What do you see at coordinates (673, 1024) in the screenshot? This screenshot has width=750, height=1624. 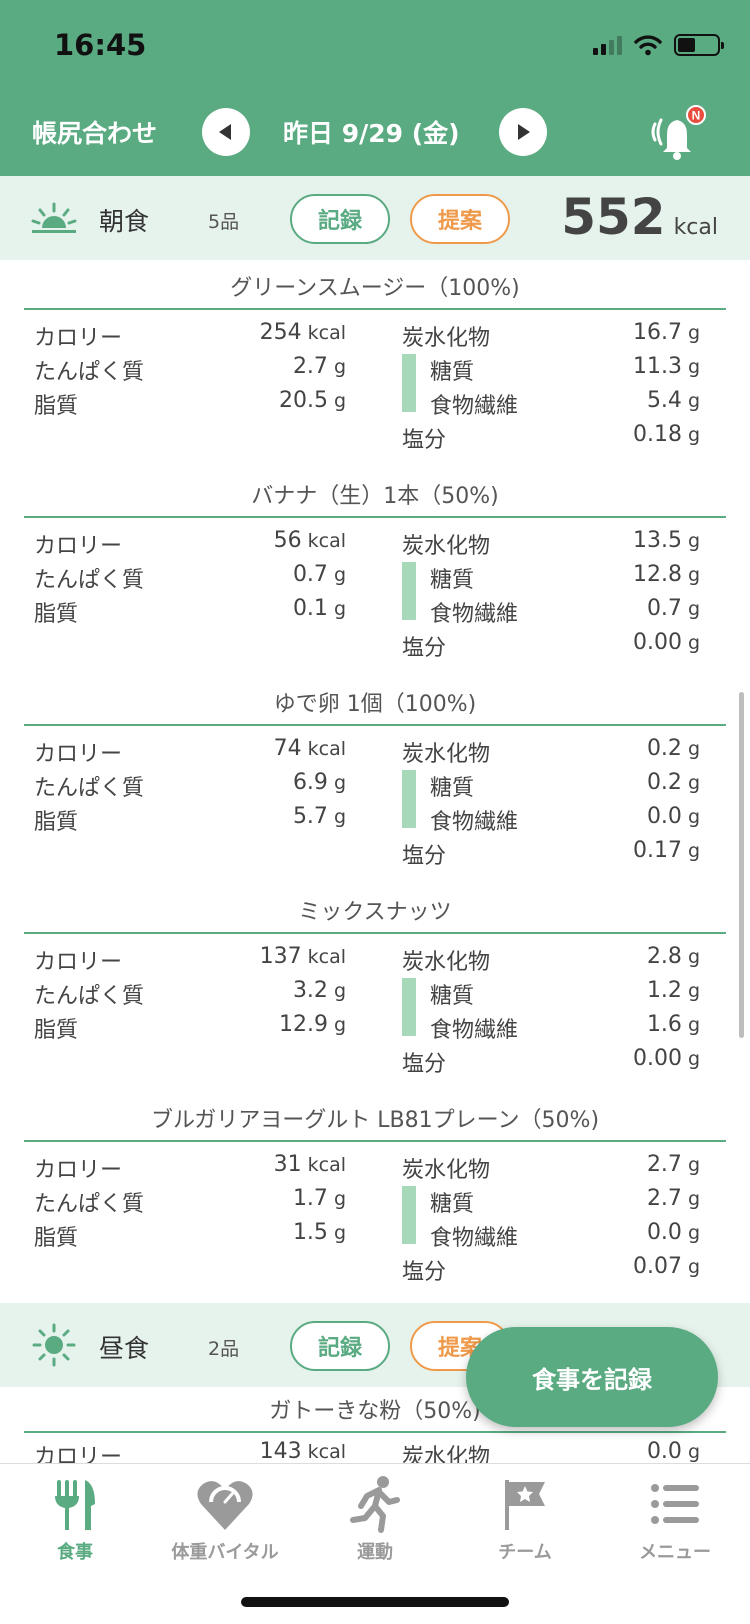 I see `fiber-value: 1.6 g` at bounding box center [673, 1024].